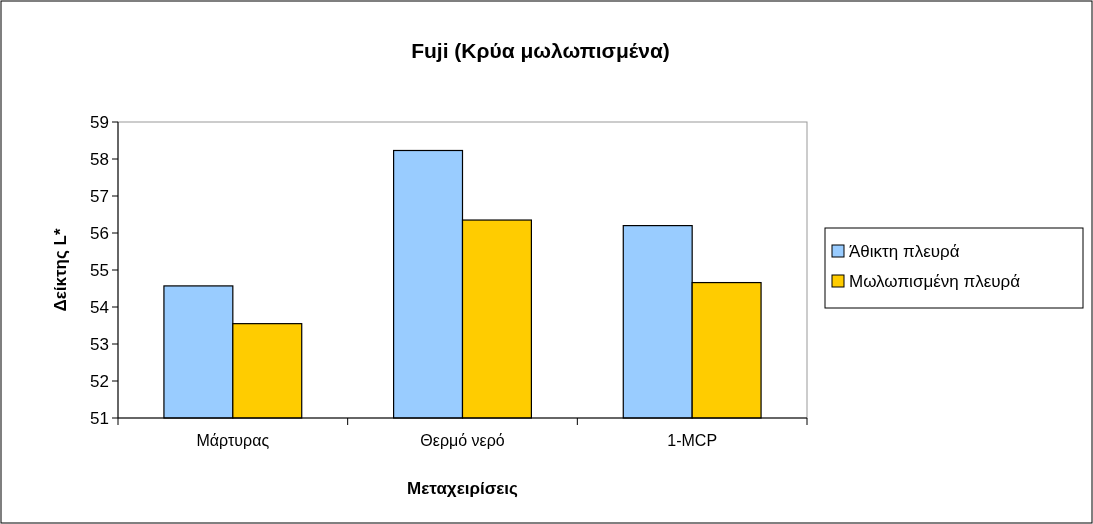 The width and height of the screenshot is (1093, 524). What do you see at coordinates (99, 233) in the screenshot?
I see `y-tick-label: 56` at bounding box center [99, 233].